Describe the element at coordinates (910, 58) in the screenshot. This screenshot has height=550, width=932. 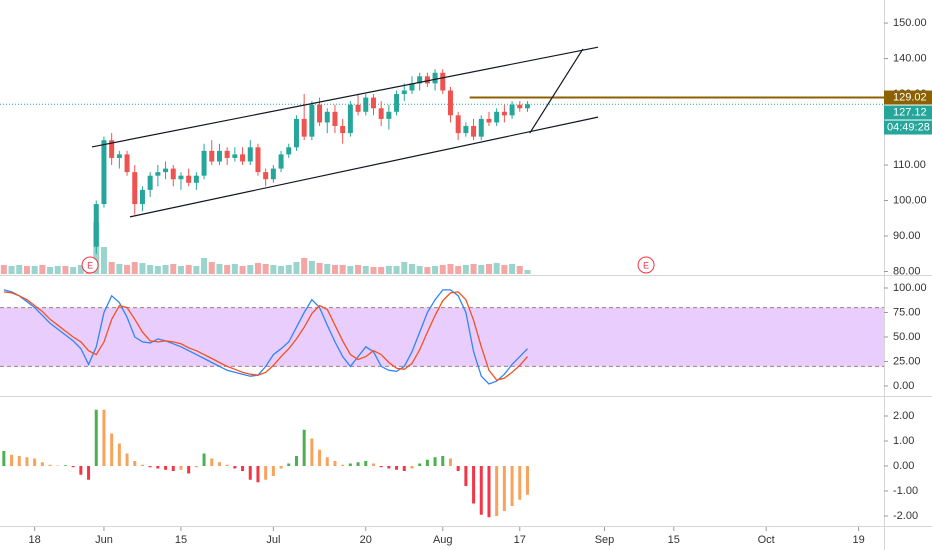
I see `y-tick-label: 140.00` at that location.